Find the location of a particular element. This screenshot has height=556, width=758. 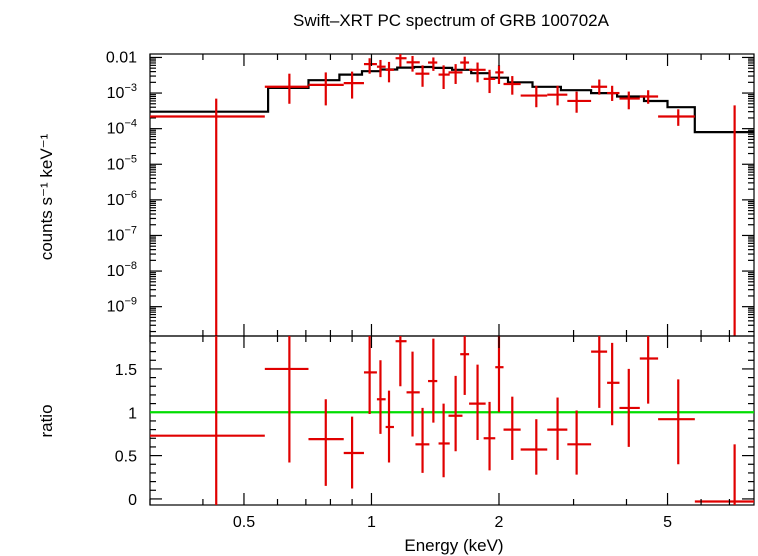

y-tick-label: 10⁻⁸ is located at coordinates (122, 270).